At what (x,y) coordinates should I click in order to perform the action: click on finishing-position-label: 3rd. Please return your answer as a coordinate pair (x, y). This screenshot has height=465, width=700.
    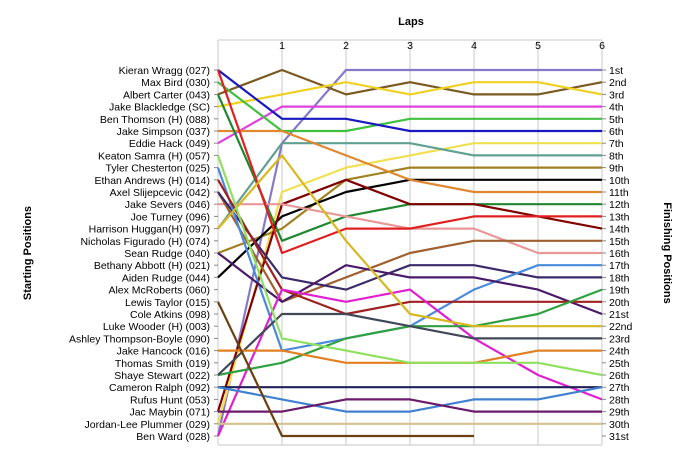
    Looking at the image, I should click on (616, 95).